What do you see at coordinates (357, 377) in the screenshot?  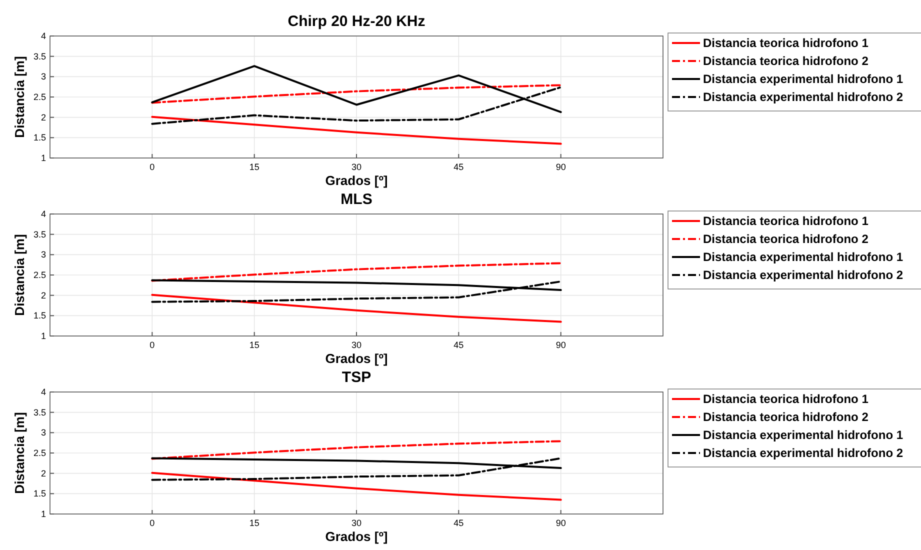 I see `chart-title: TSP` at bounding box center [357, 377].